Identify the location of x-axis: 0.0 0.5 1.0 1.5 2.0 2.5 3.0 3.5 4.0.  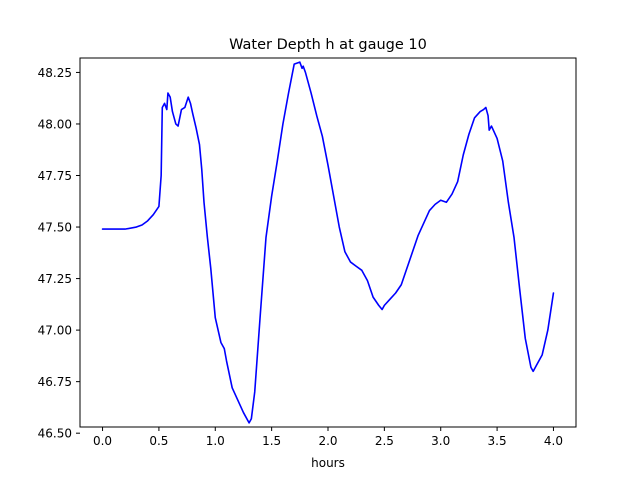
(328, 437).